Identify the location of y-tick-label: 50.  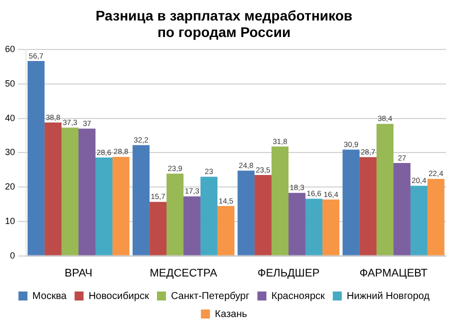
(10, 83).